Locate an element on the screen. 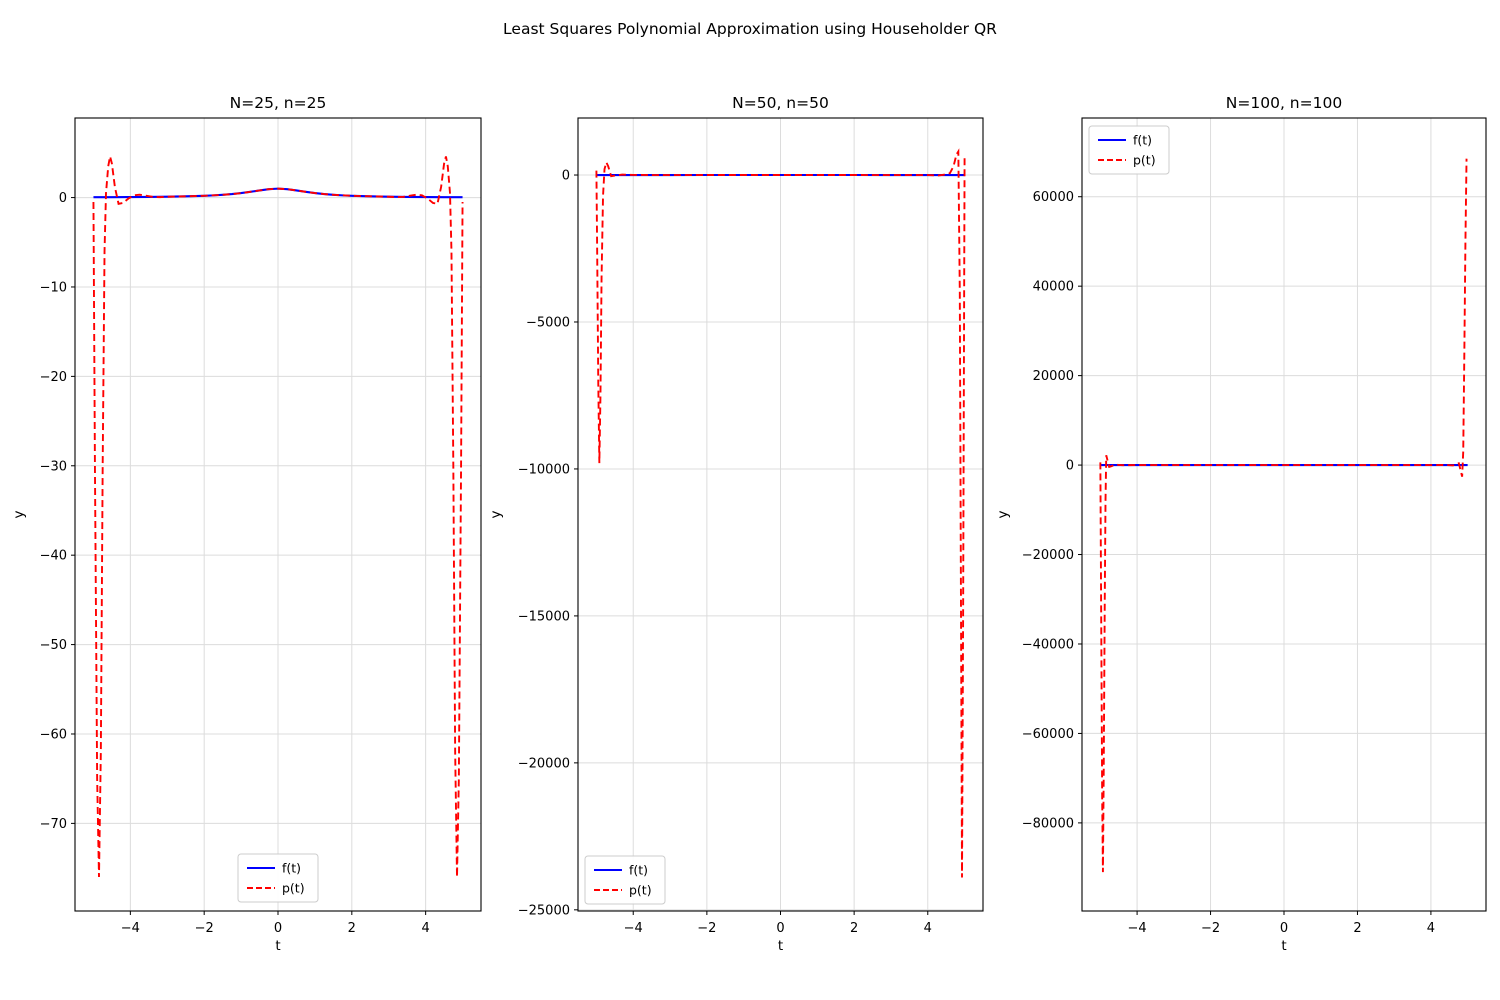 Image resolution: width=1500 pixels, height=1000 pixels. y-tick-label: −20 is located at coordinates (53, 377).